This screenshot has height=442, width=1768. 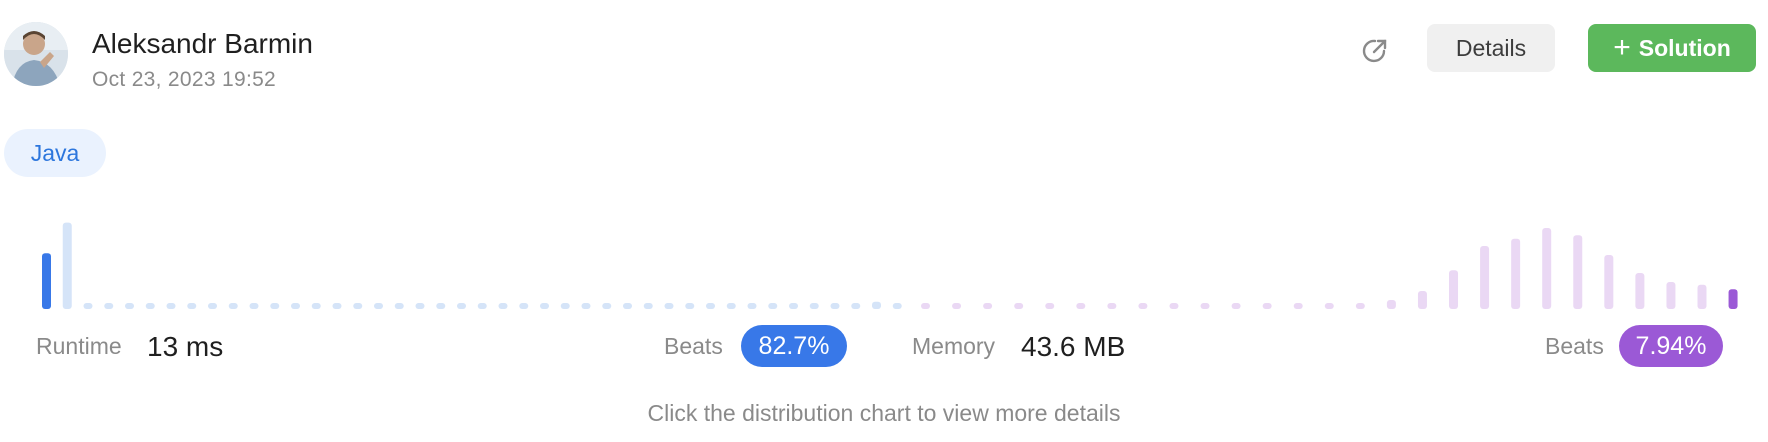 I want to click on runtime-label: Runtime, so click(x=79, y=346).